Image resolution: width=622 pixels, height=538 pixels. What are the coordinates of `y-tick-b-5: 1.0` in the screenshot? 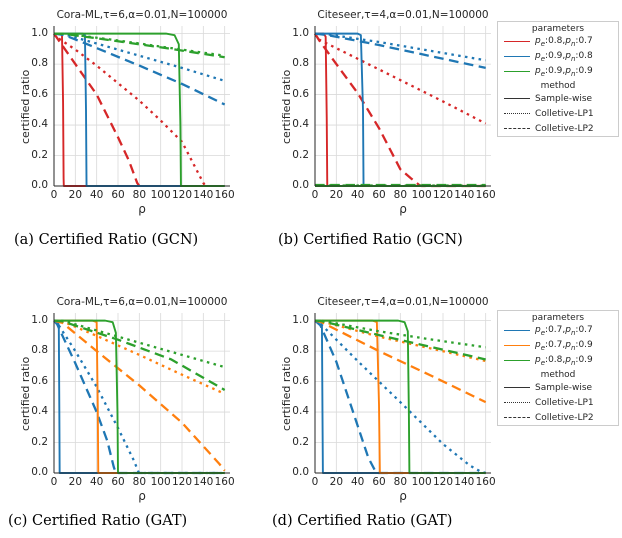 It's located at (300, 32).